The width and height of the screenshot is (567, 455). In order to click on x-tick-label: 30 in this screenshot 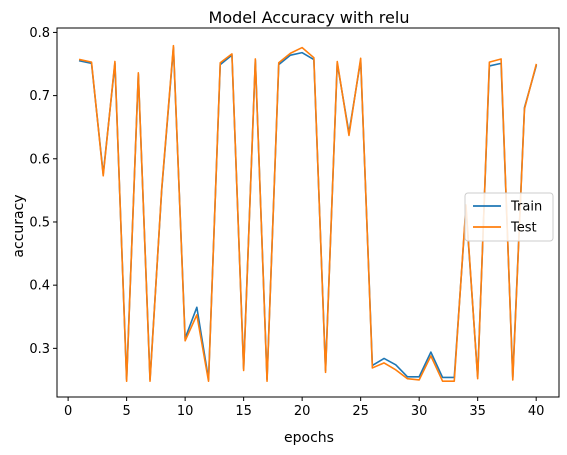, I will do `click(419, 411)`.